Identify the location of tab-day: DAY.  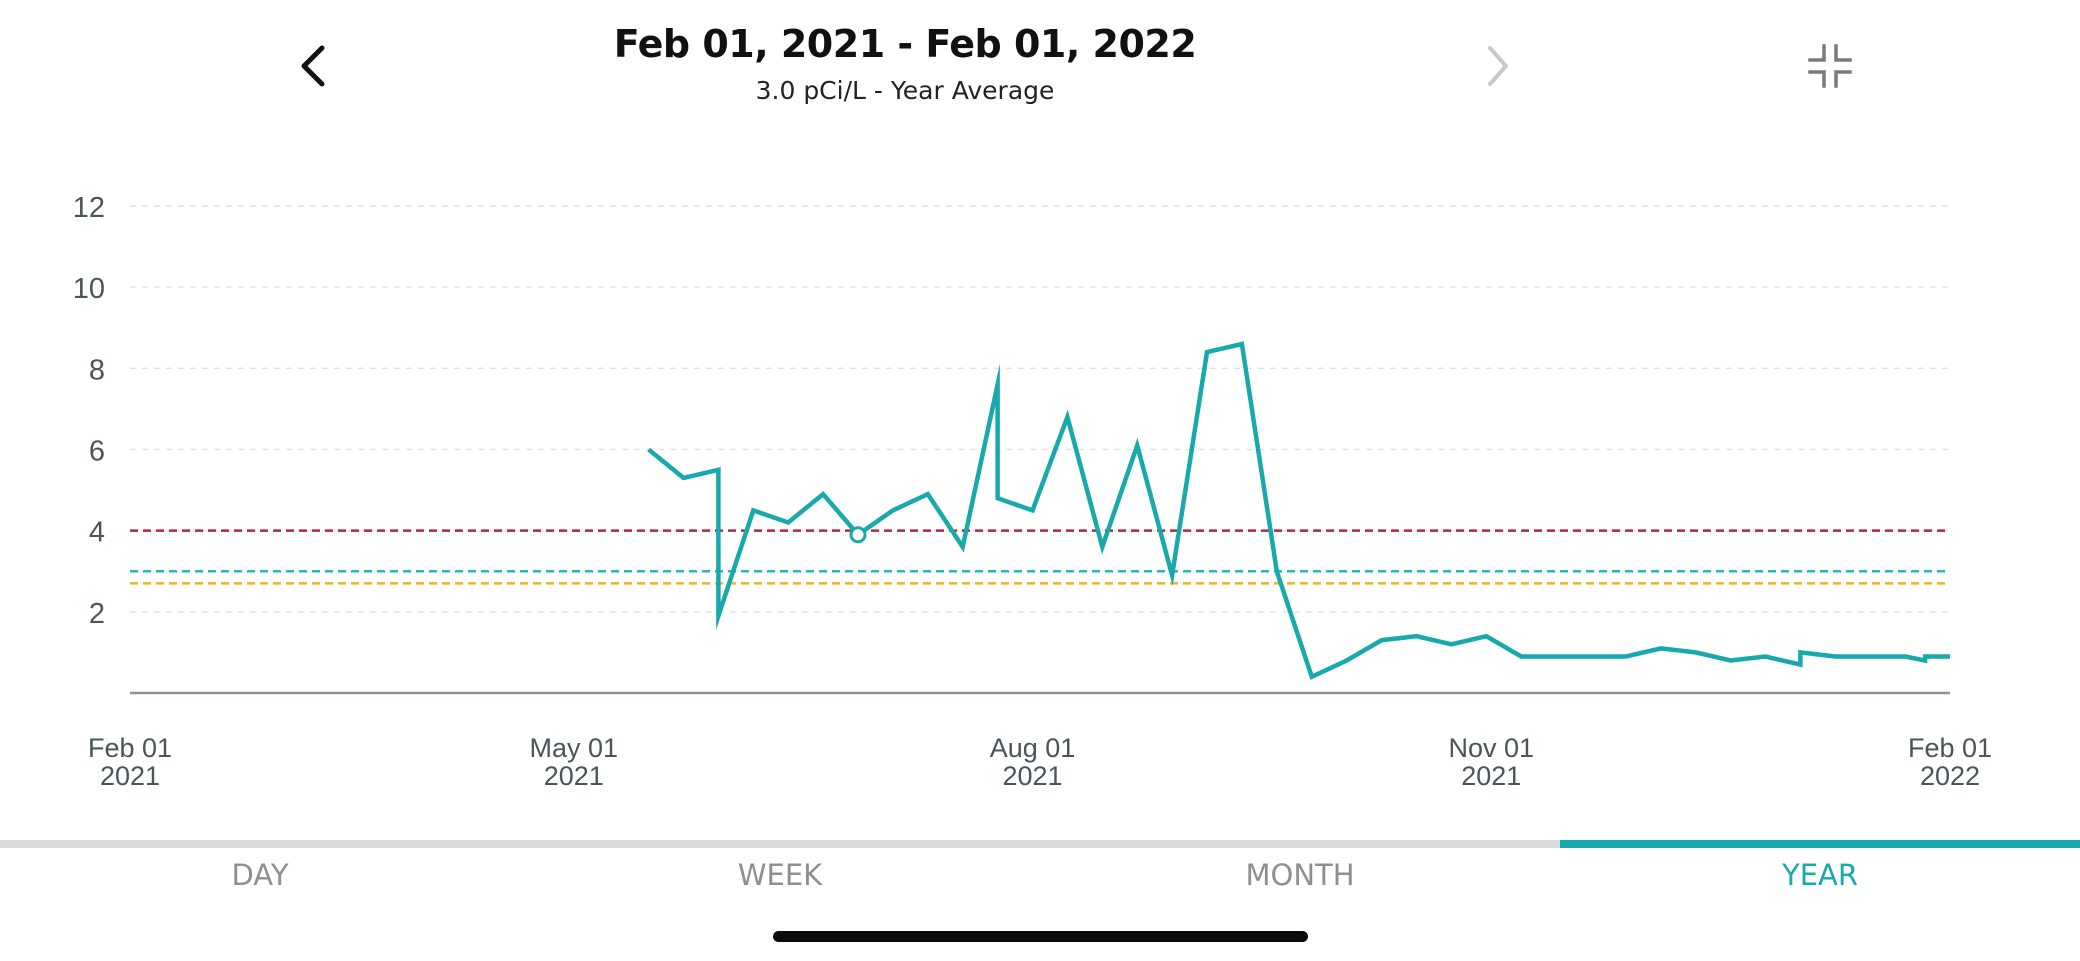
(260, 875).